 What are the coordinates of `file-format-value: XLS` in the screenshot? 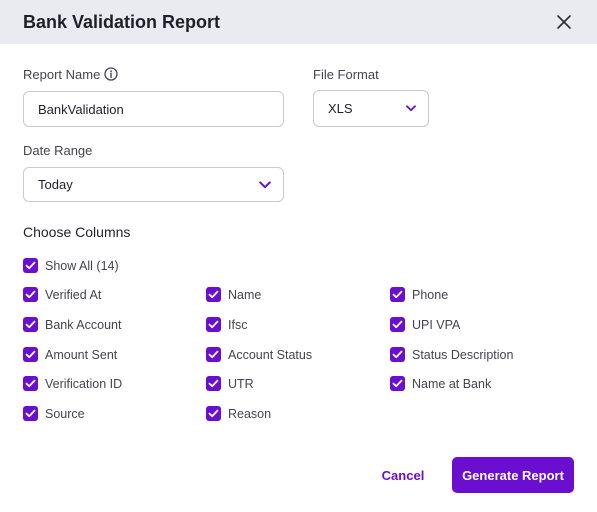 It's located at (340, 108).